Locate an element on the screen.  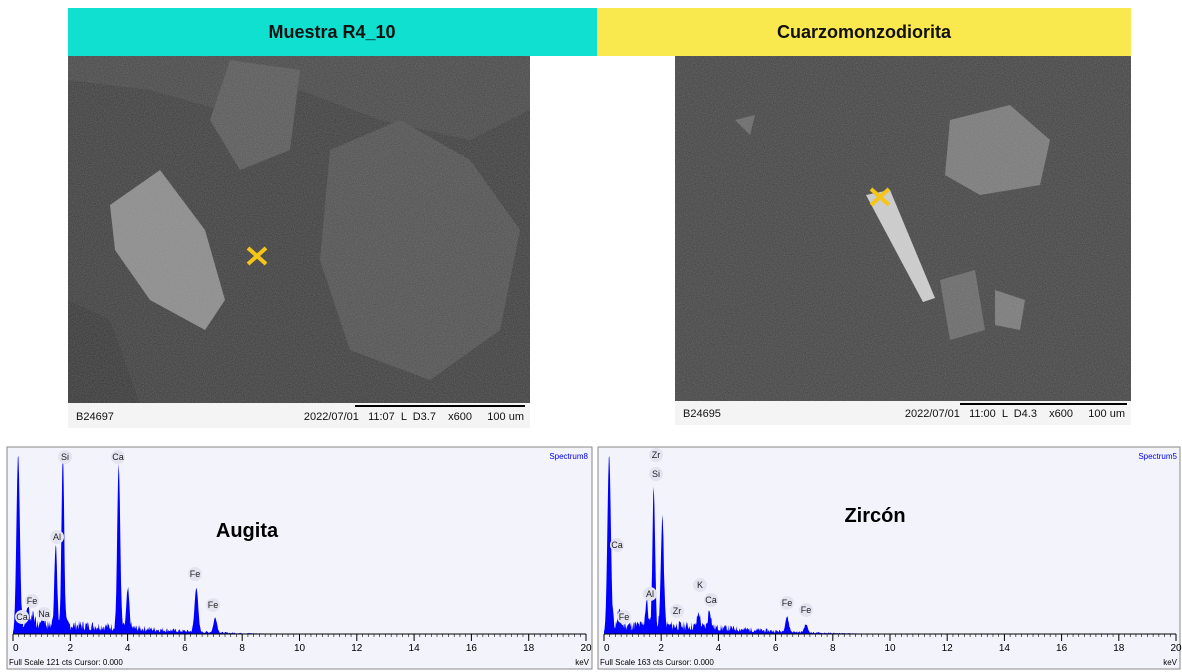
header-right-bg is located at coordinates (864, 32).